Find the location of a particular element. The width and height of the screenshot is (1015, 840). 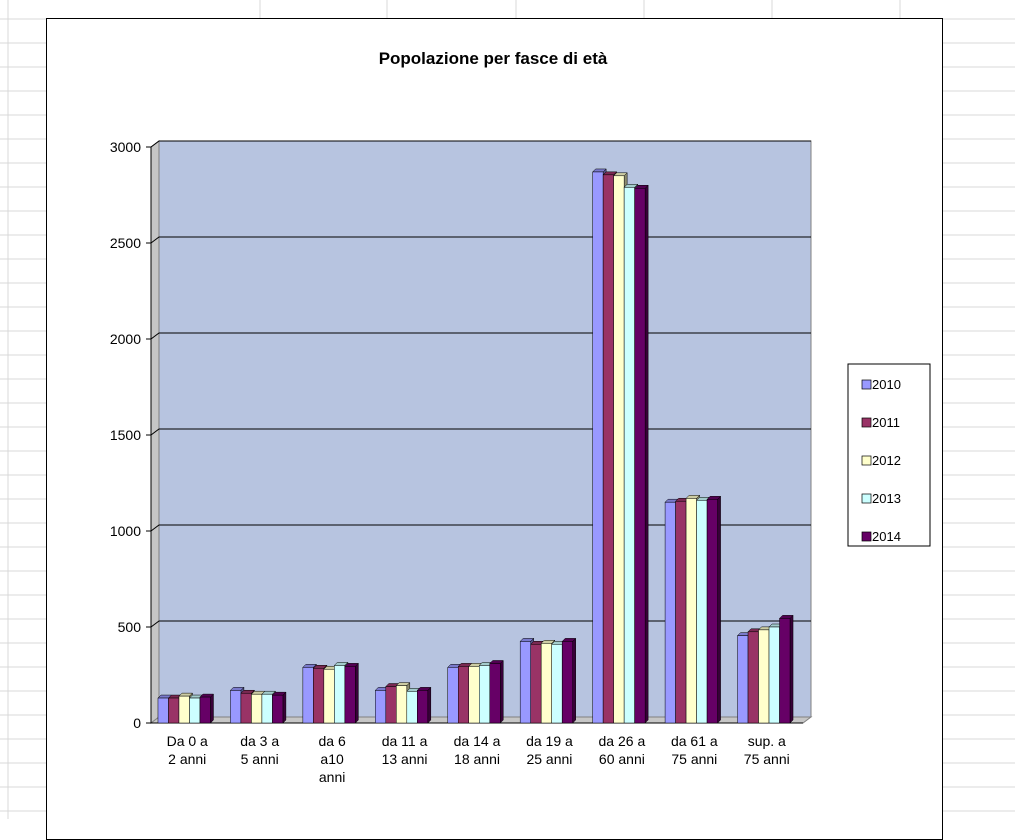

x-tick-label: sup. a 75 anni is located at coordinates (767, 750).